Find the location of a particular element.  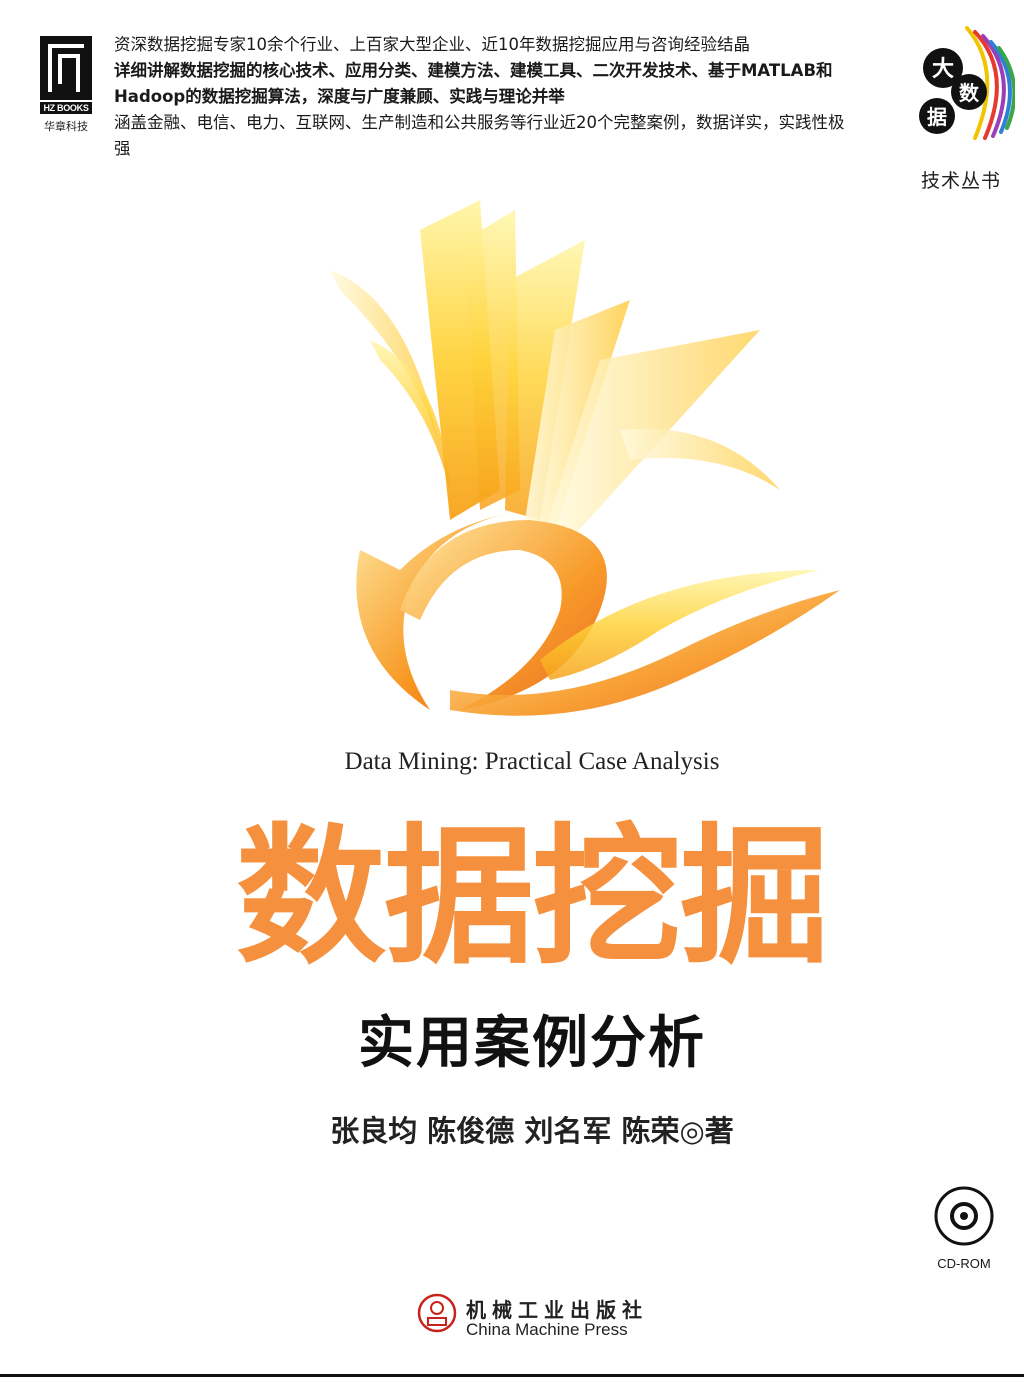

cd-icon is located at coordinates (964, 1216).